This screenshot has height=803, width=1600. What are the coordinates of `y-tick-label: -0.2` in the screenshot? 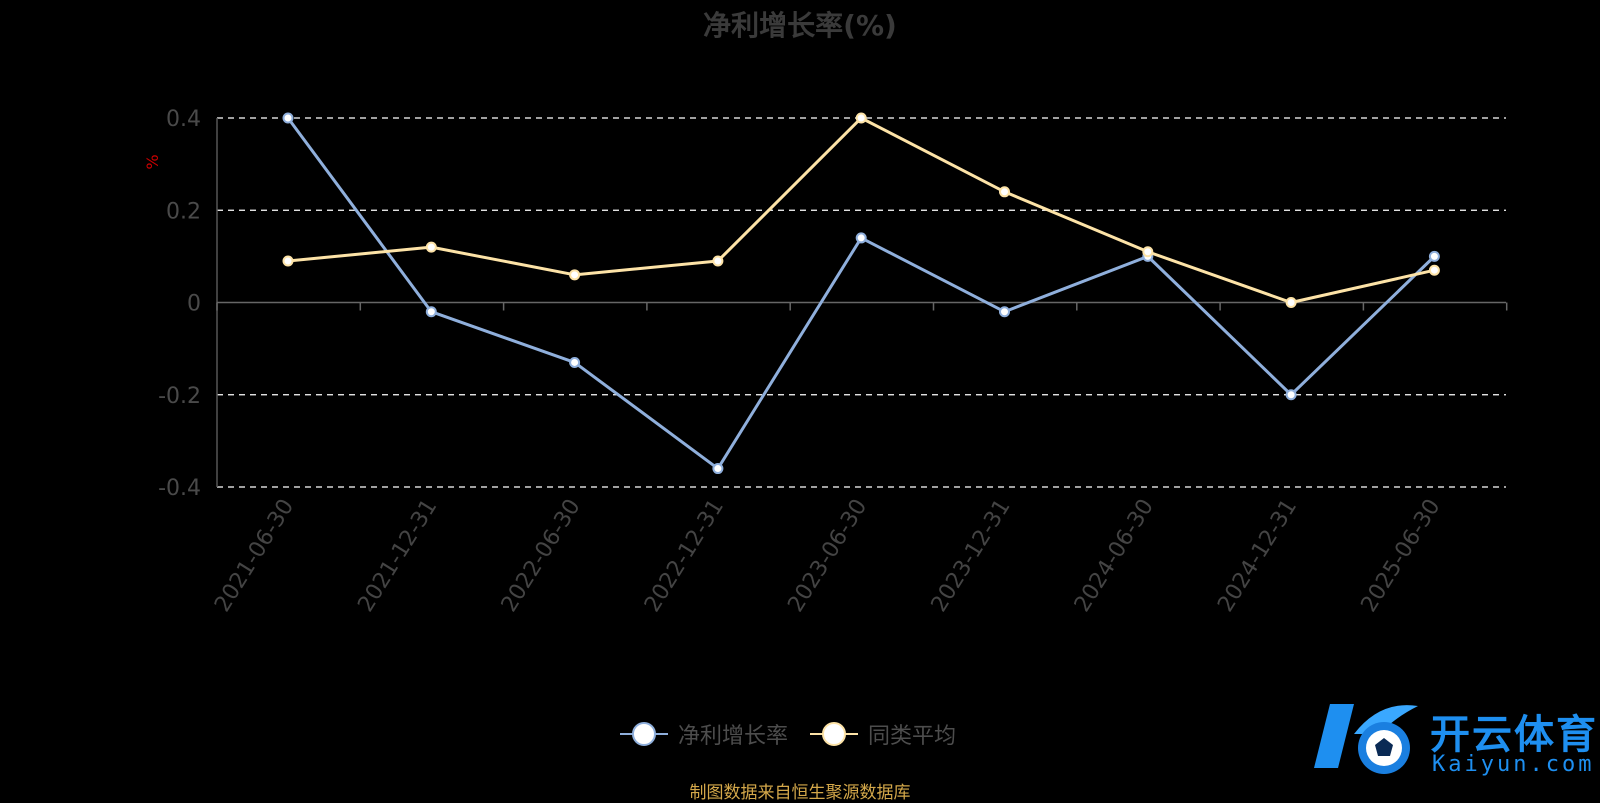 It's located at (179, 396).